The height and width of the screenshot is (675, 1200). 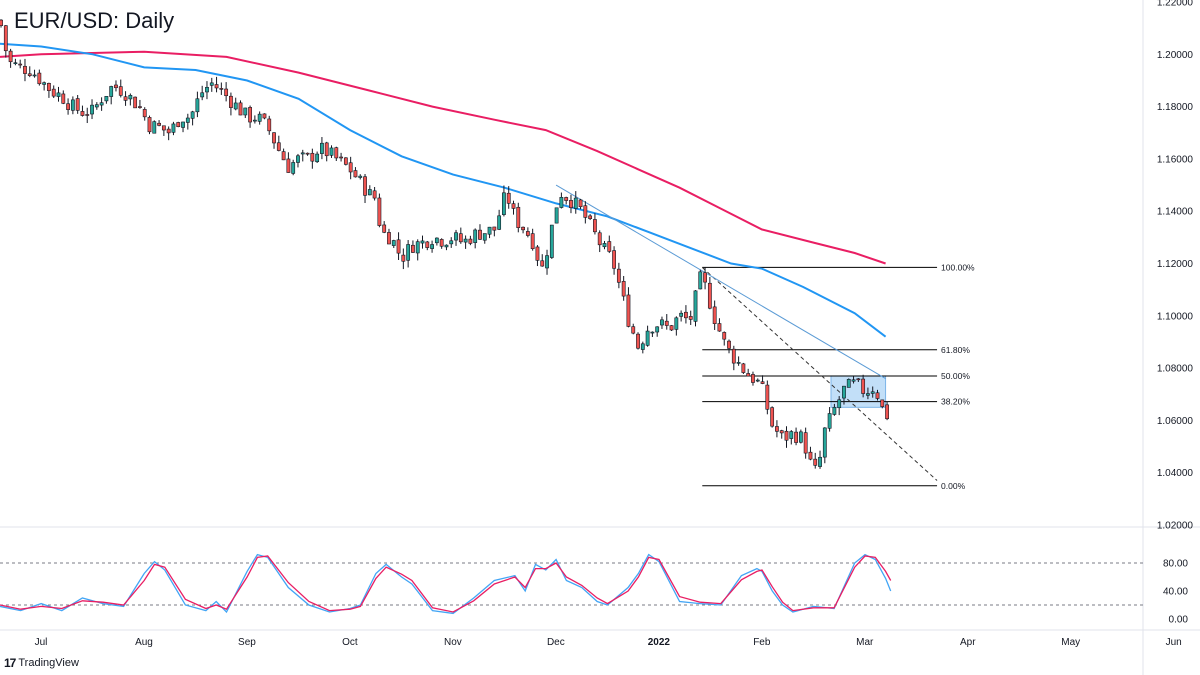 What do you see at coordinates (659, 642) in the screenshot?
I see `time-tick-label: 2022` at bounding box center [659, 642].